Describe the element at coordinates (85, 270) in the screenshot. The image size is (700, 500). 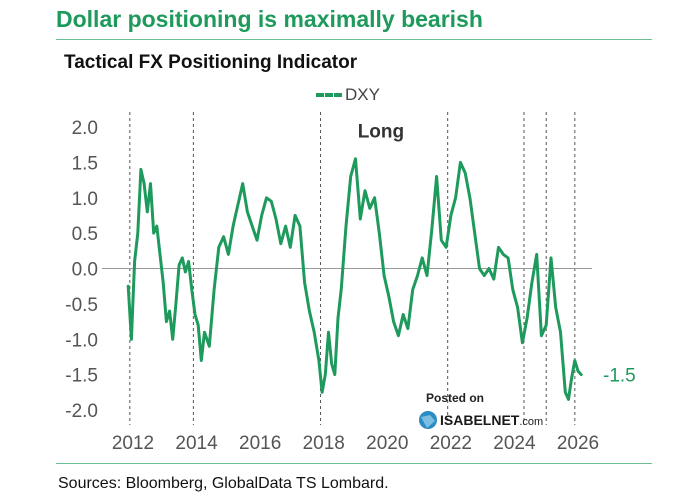
I see `y-tick-label: 0.0` at that location.